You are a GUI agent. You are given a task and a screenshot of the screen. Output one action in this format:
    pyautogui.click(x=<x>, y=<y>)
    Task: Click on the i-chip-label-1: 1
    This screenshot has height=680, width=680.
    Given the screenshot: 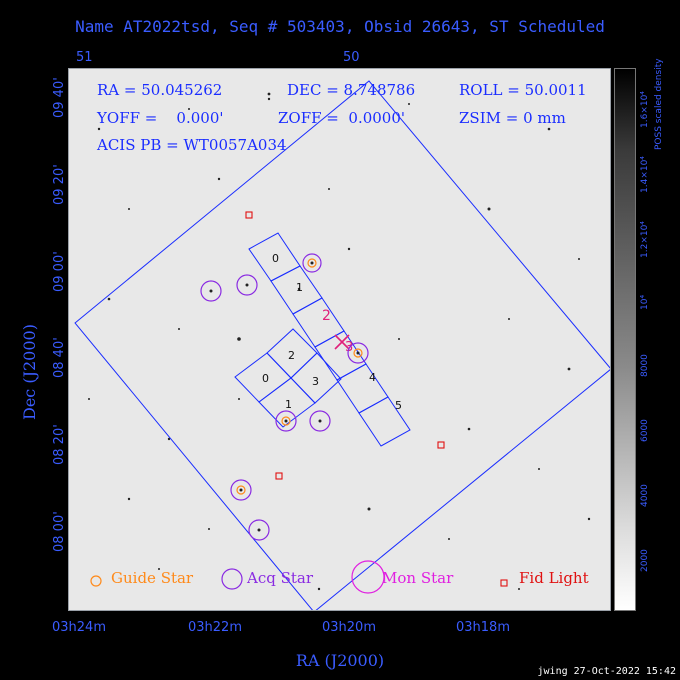 What is the action you would take?
    pyautogui.click(x=288, y=404)
    